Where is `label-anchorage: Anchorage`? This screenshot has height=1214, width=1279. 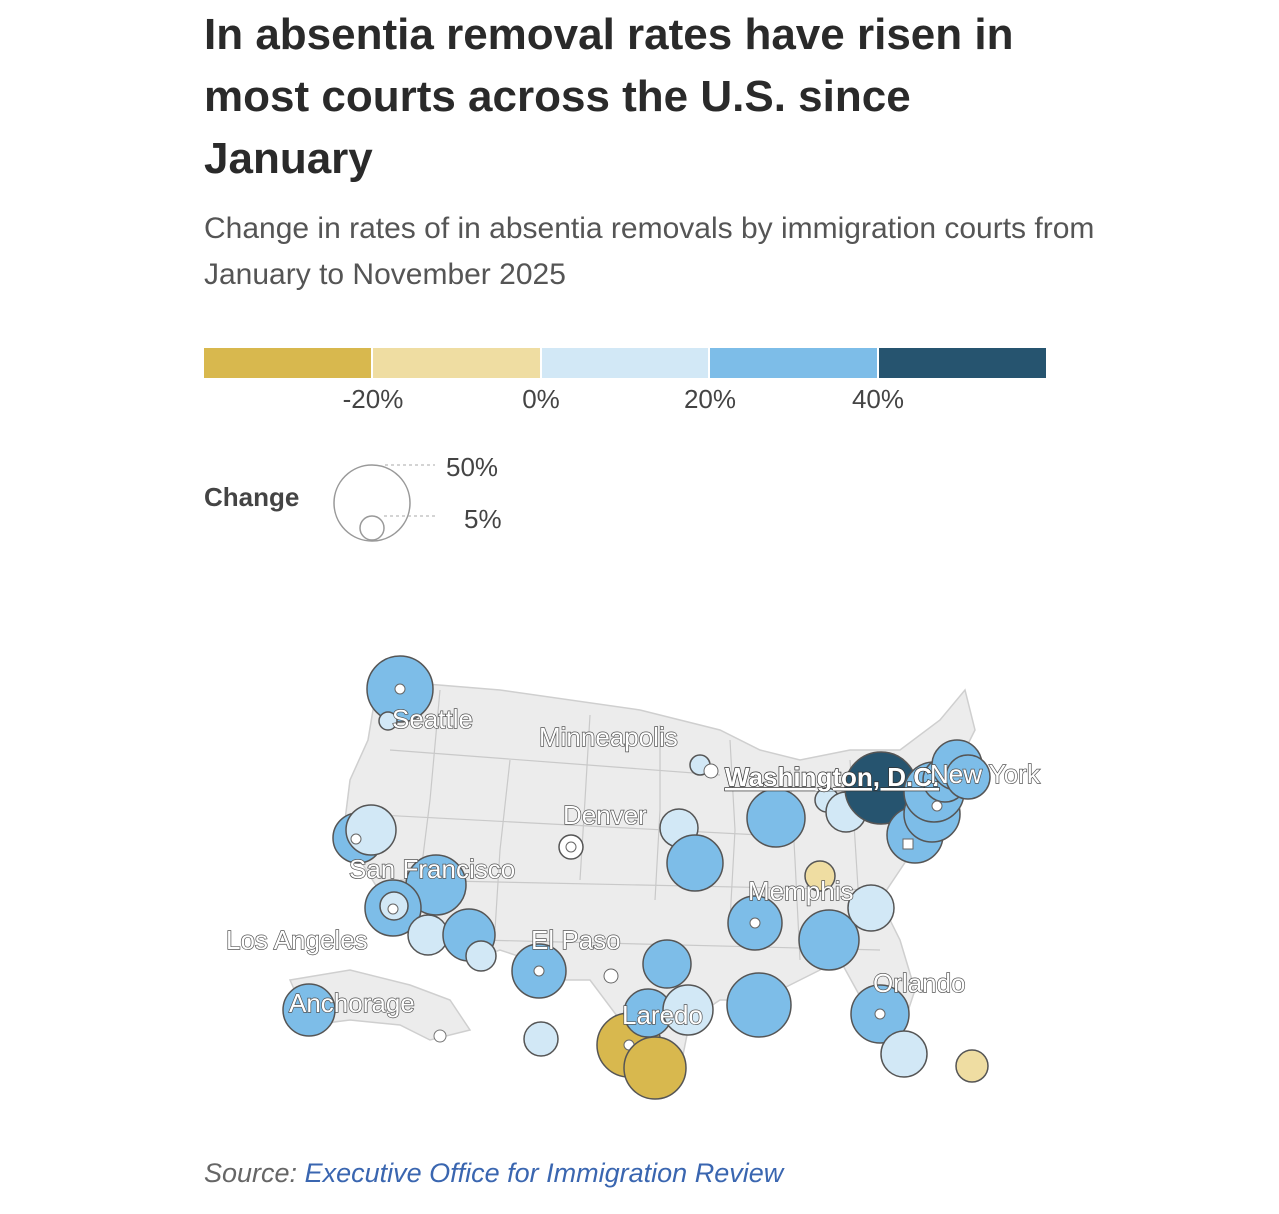
label-anchorage: Anchorage is located at coordinates (352, 1003).